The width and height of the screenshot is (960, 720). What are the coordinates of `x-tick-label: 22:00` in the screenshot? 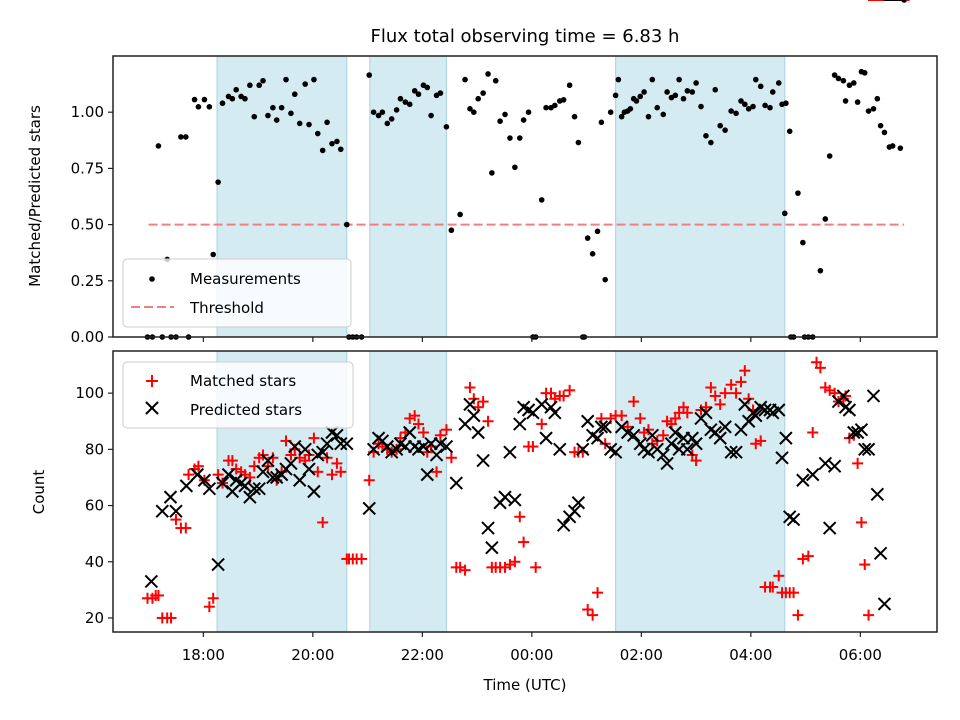 It's located at (422, 655).